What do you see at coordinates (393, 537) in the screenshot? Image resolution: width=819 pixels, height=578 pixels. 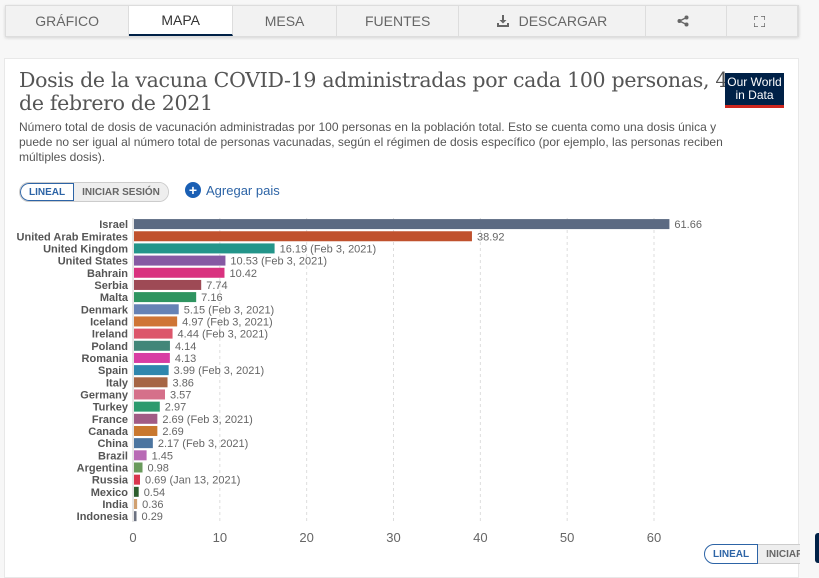 I see `x-tick-label: 30` at bounding box center [393, 537].